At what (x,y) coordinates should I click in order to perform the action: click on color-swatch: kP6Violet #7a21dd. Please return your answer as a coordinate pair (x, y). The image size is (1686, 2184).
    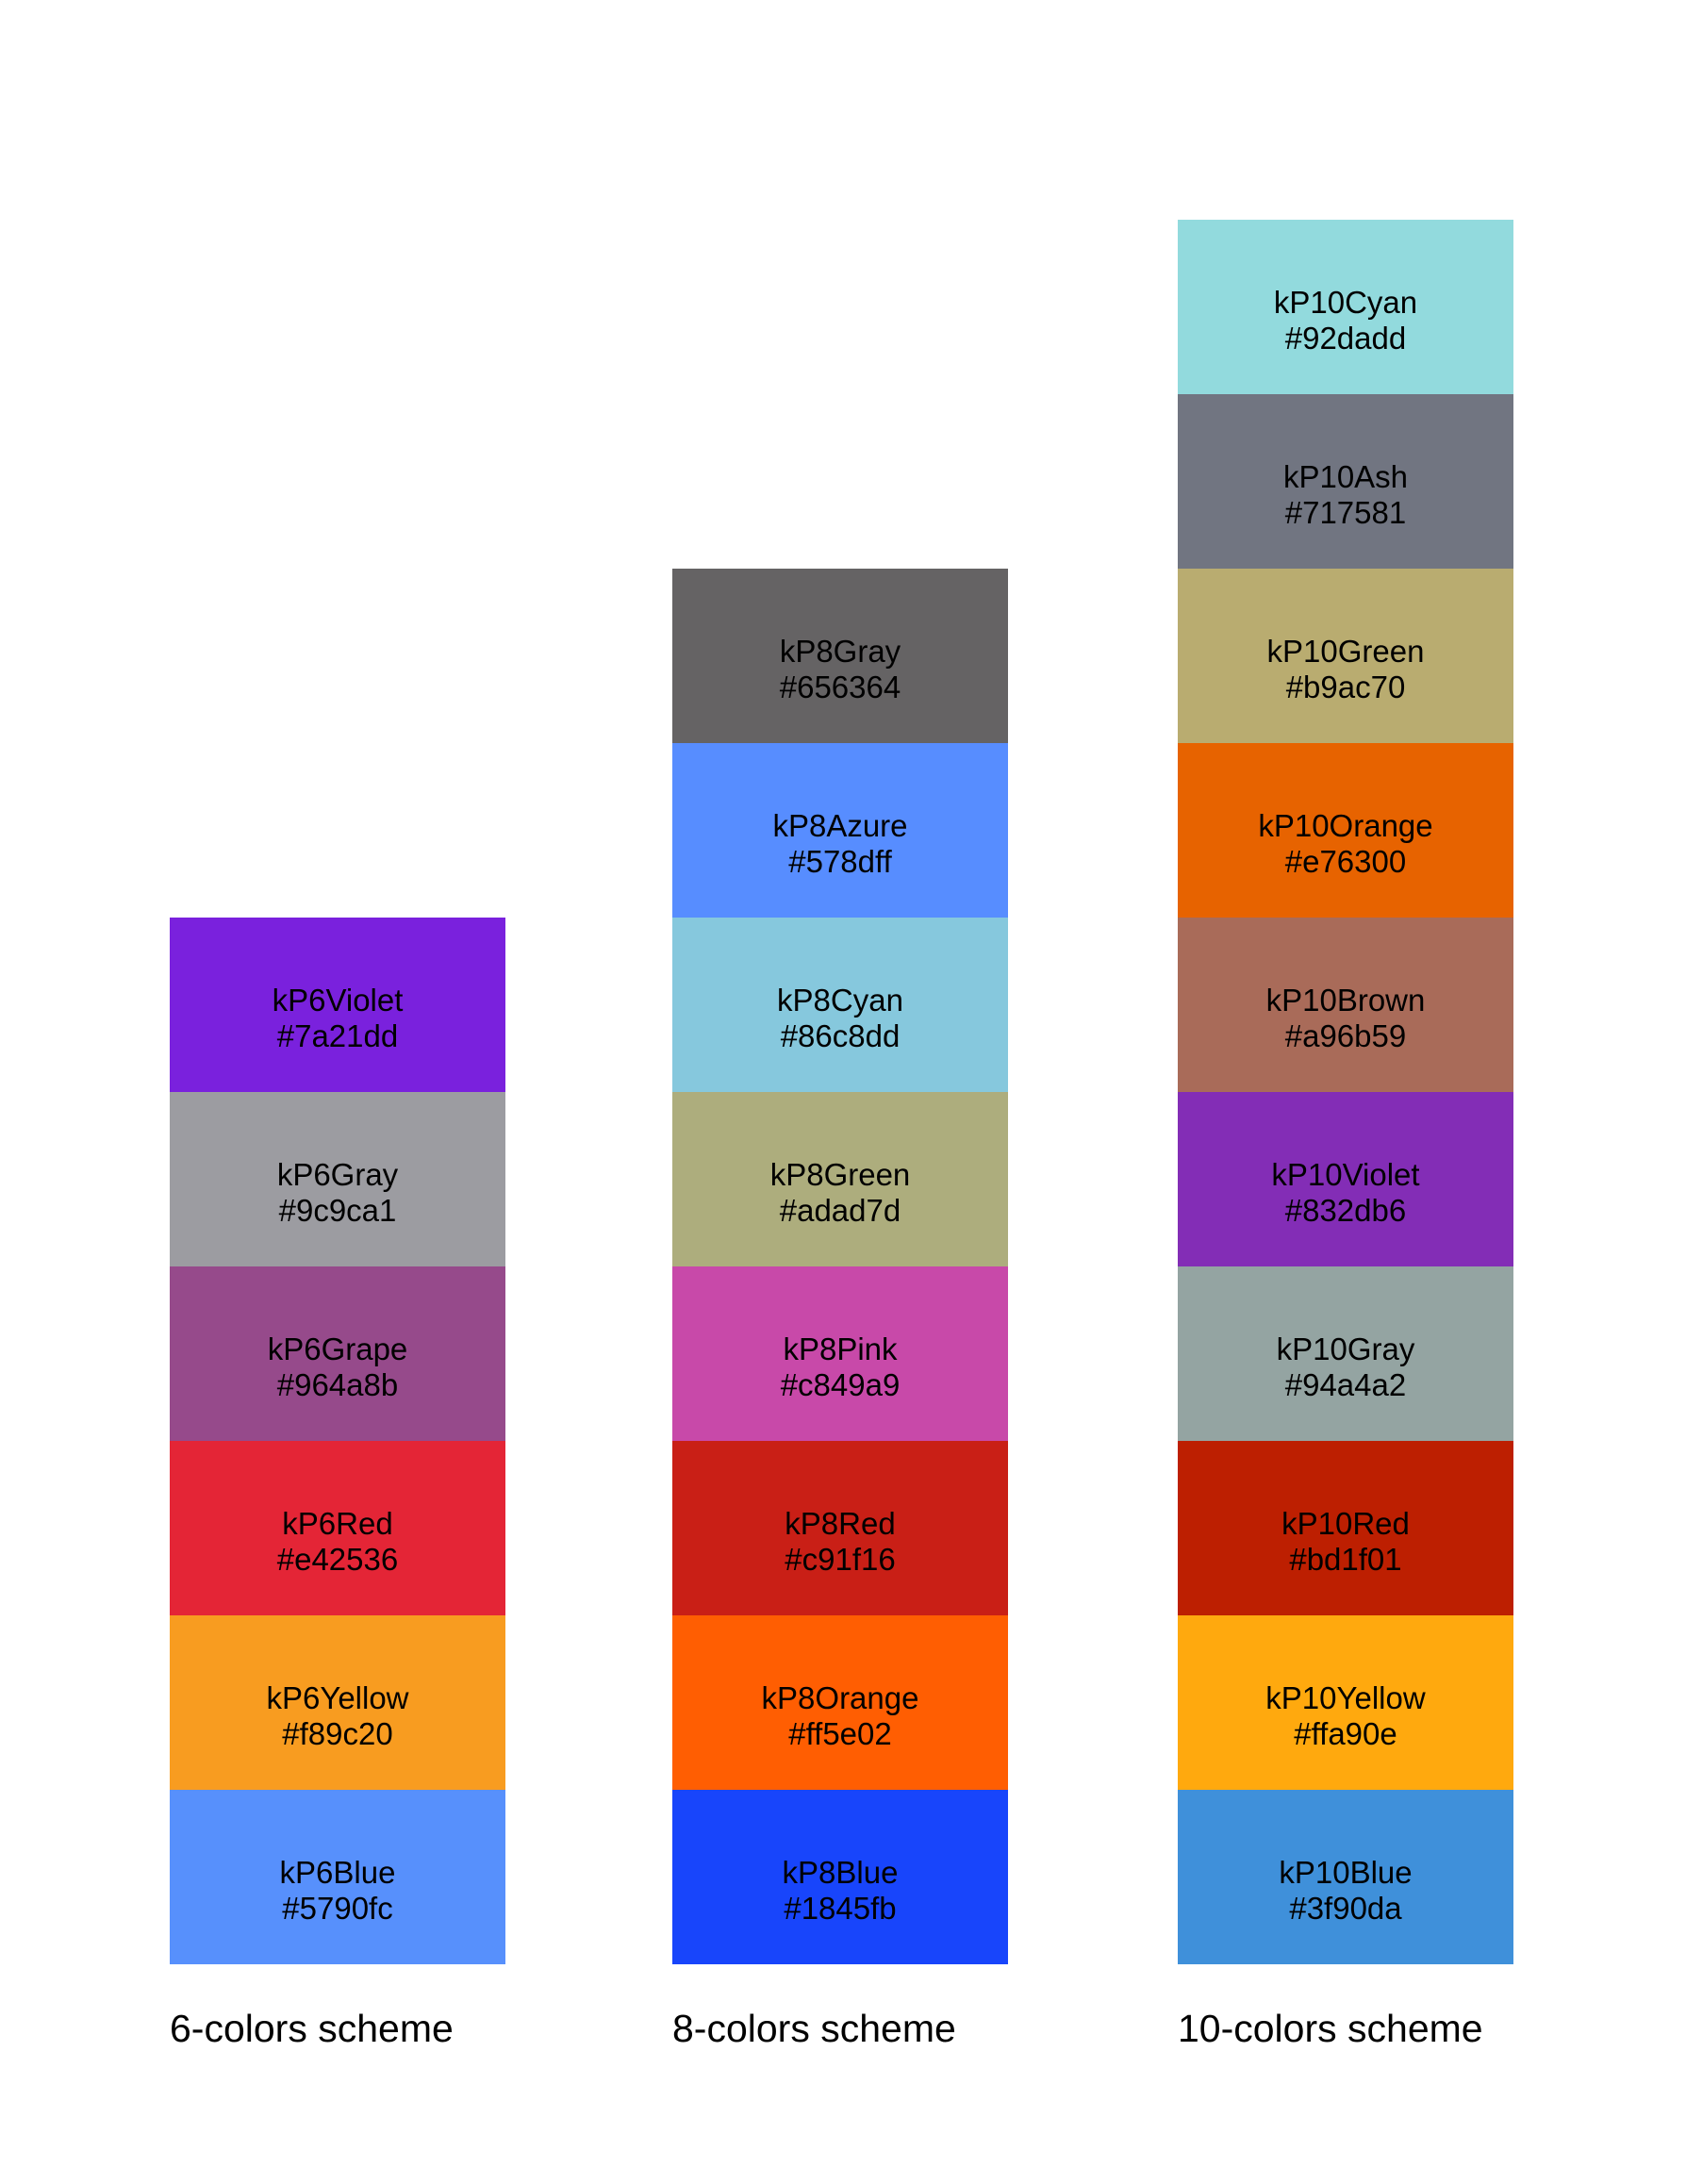
    Looking at the image, I should click on (337, 1005).